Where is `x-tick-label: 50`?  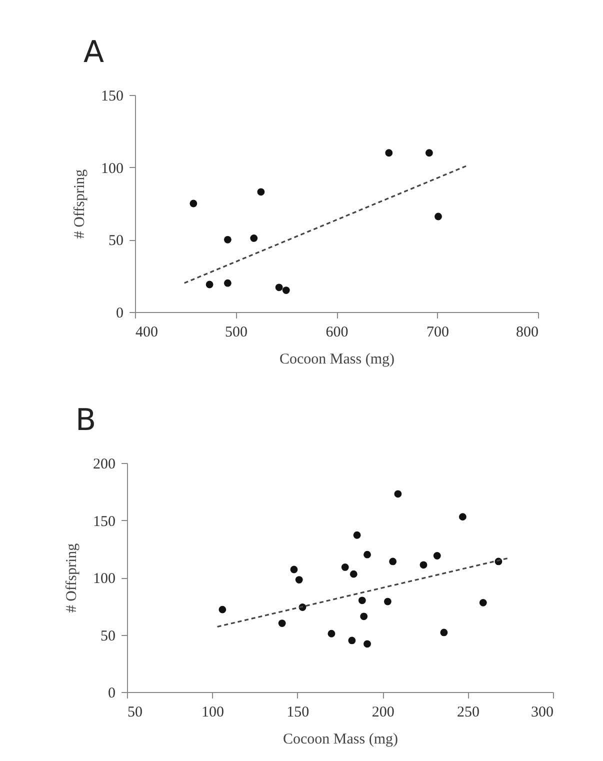
x-tick-label: 50 is located at coordinates (135, 712).